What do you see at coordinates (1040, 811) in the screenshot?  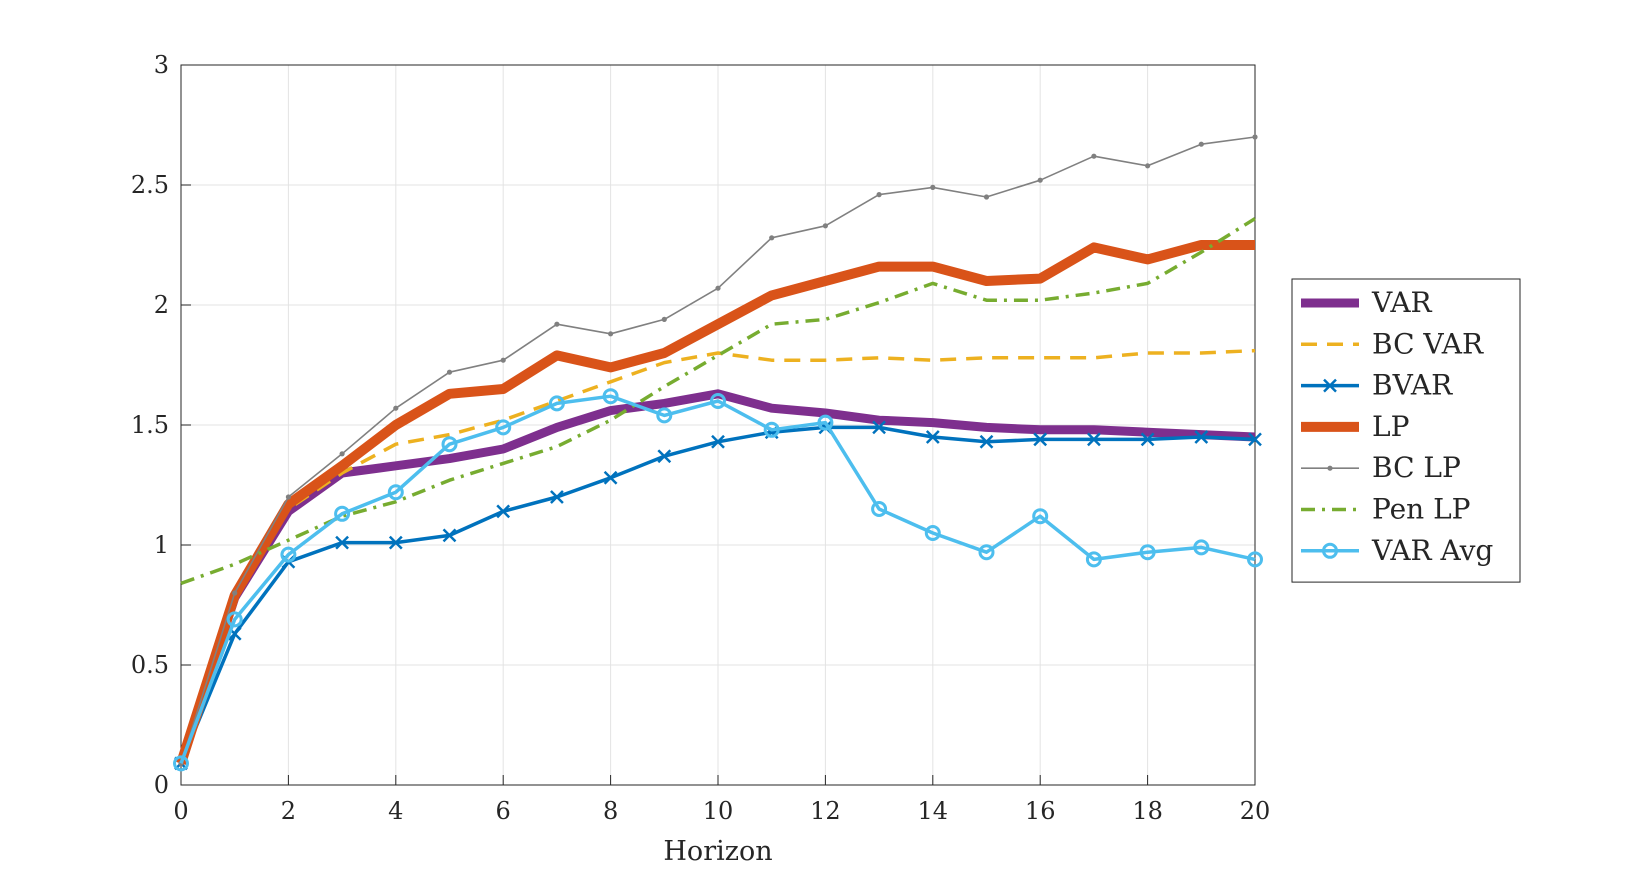 I see `x-tick-label: 16` at bounding box center [1040, 811].